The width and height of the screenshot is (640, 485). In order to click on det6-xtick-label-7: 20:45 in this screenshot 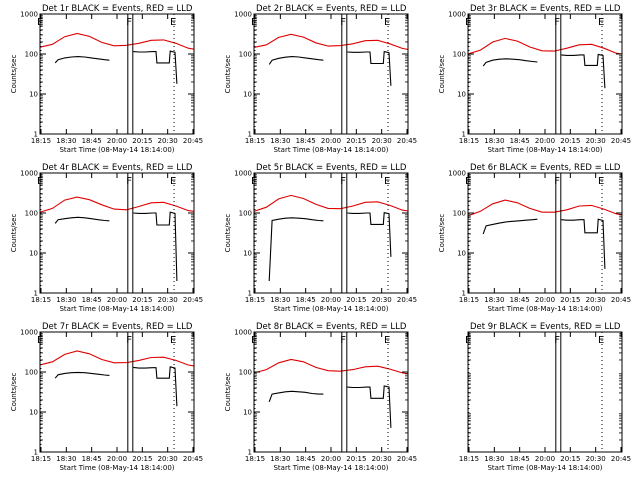, I will do `click(621, 300)`.